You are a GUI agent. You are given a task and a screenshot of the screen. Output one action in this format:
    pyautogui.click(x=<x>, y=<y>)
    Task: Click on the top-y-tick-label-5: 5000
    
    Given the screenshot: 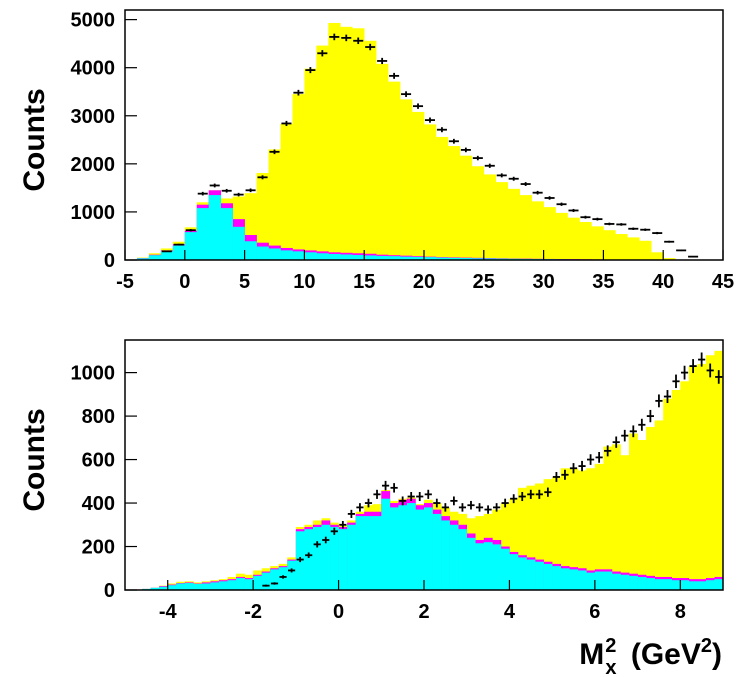 What is the action you would take?
    pyautogui.click(x=93, y=21)
    